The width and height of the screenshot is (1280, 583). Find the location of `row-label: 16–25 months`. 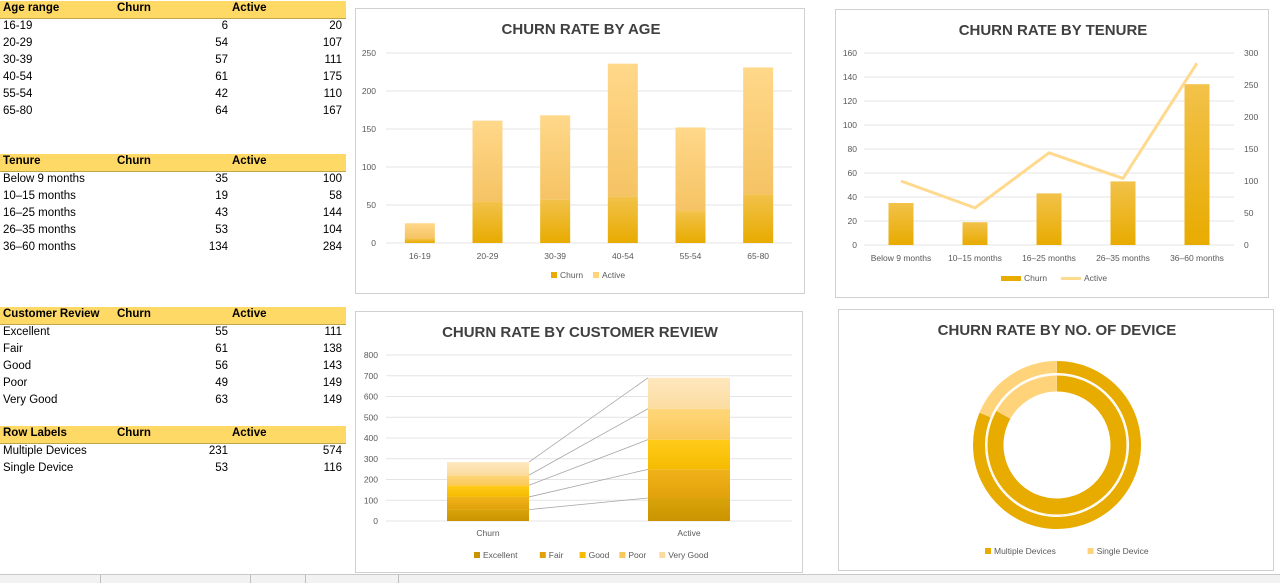

row-label: 16–25 months is located at coordinates (39, 213).